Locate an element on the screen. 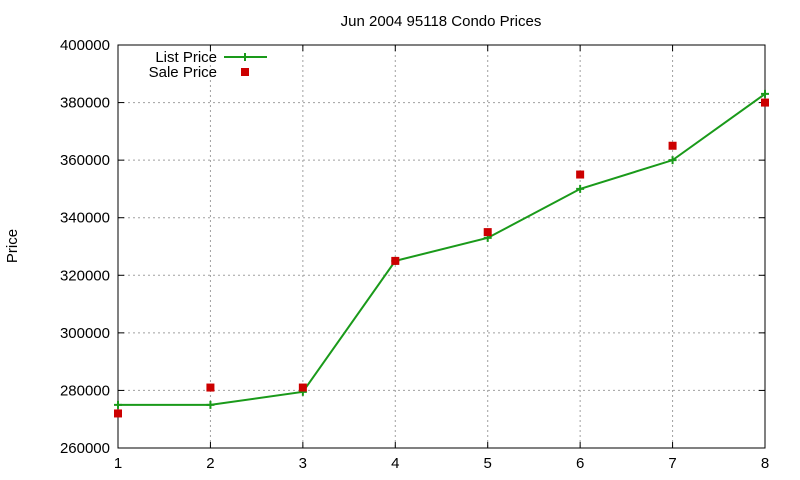  y-tick-label: 340000 is located at coordinates (85, 218).